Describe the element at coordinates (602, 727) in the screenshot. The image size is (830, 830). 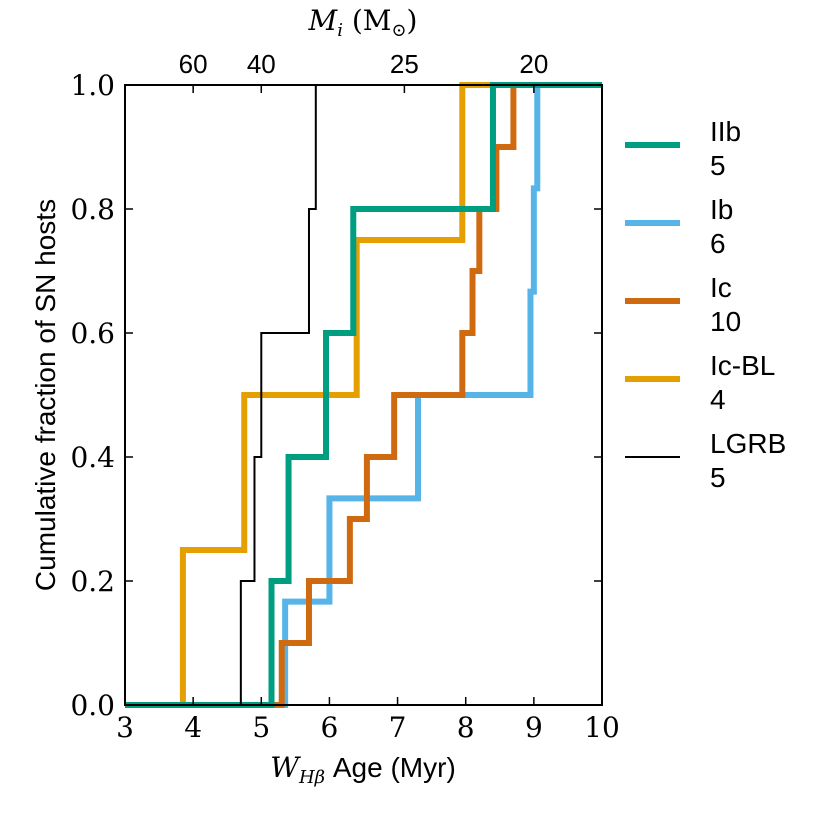
I see `x-tick-label: 10` at that location.